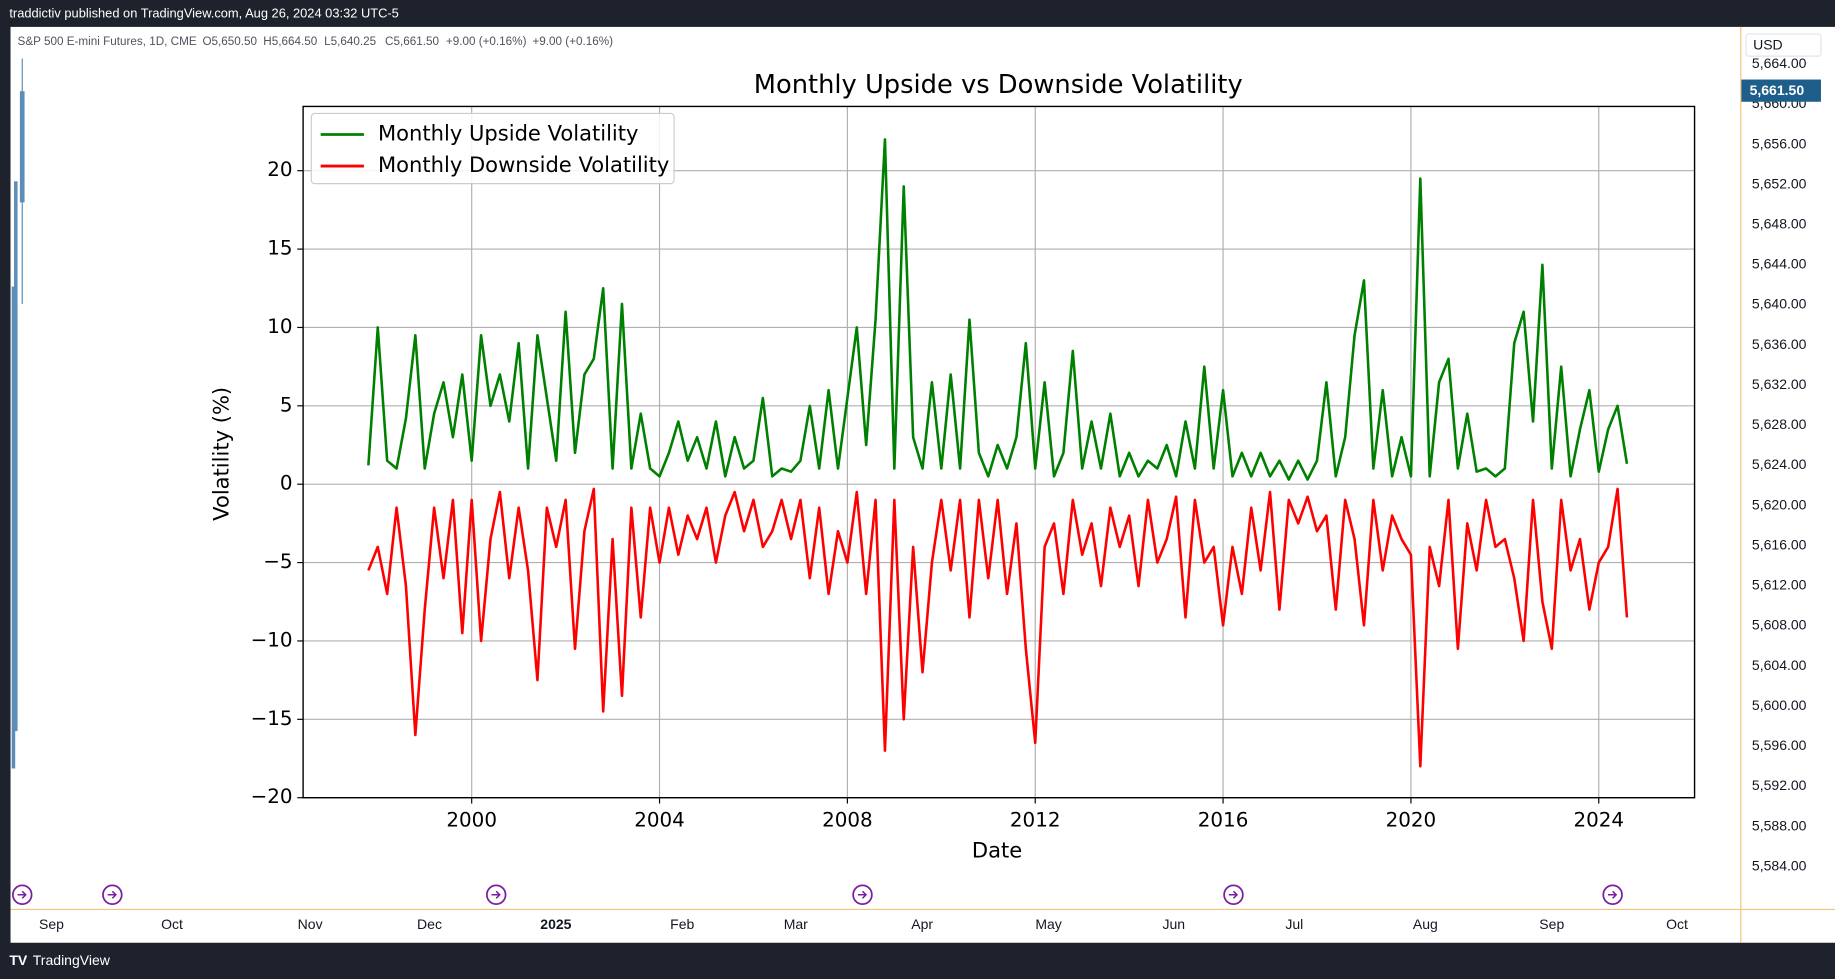 This screenshot has height=979, width=1835. Describe the element at coordinates (272, 718) in the screenshot. I see `y-tick-label: −15` at that location.